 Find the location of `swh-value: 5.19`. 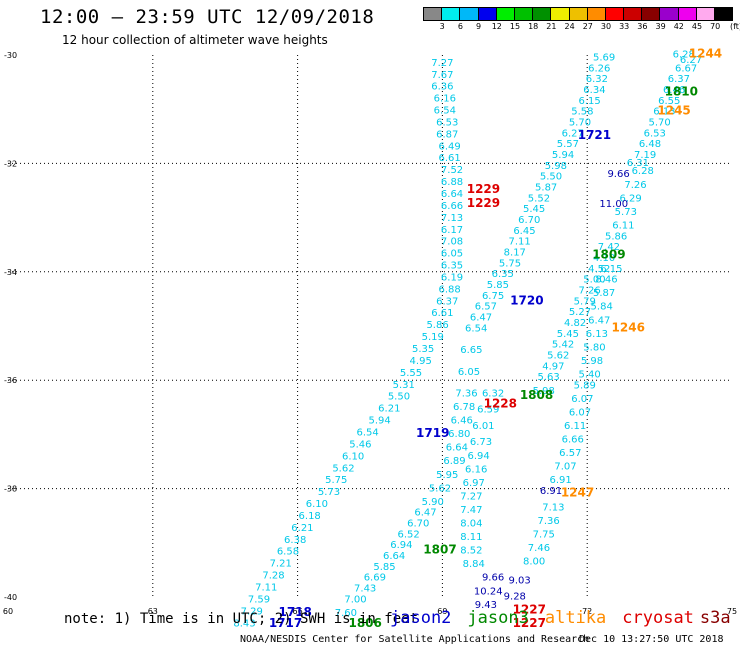

swh-value: 5.19 is located at coordinates (433, 337).